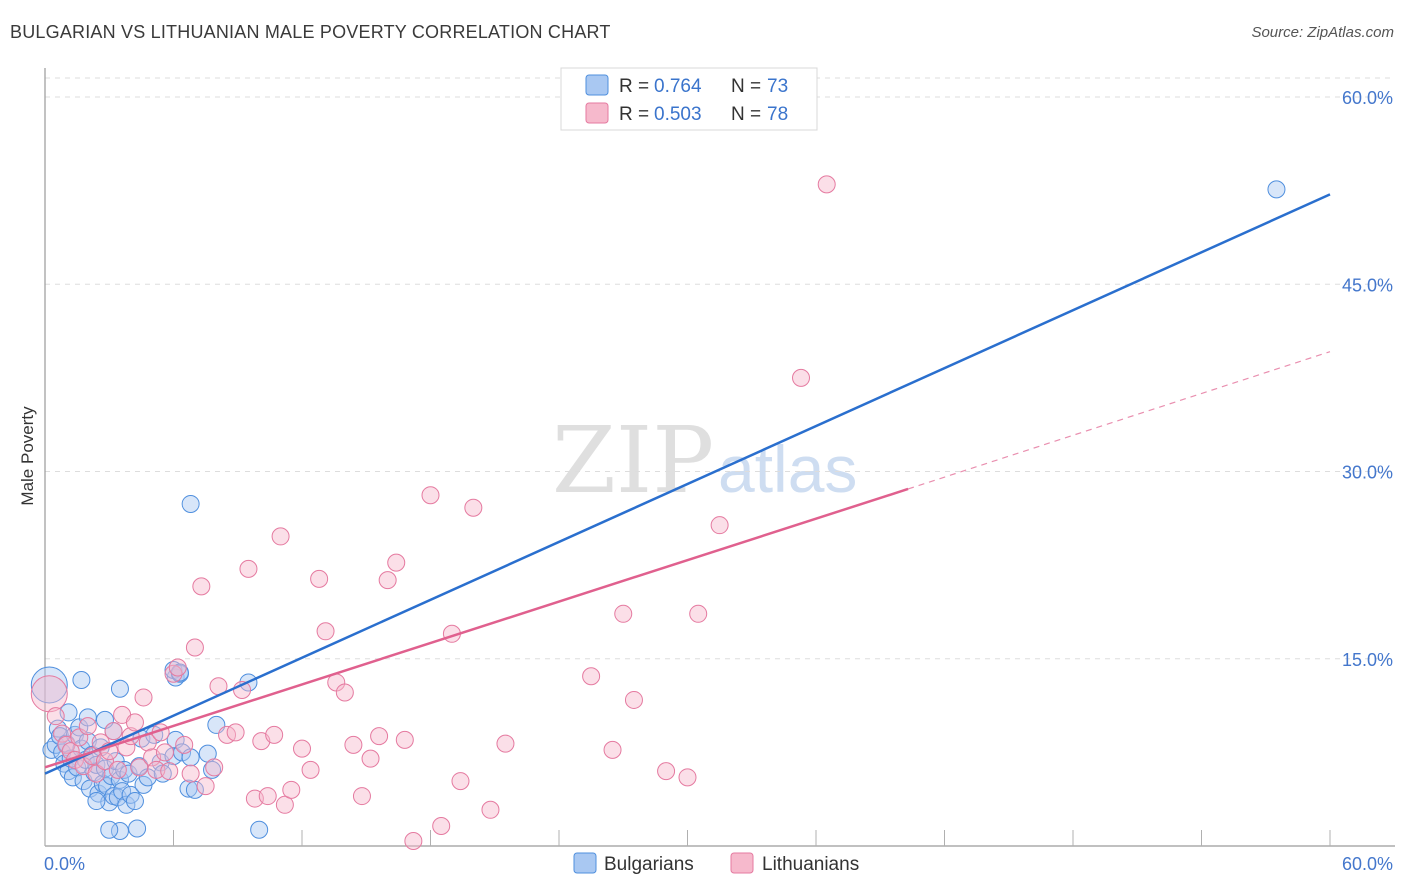  What do you see at coordinates (1119, 420) in the screenshot?
I see `trendline-extension-lithuanians` at bounding box center [1119, 420].